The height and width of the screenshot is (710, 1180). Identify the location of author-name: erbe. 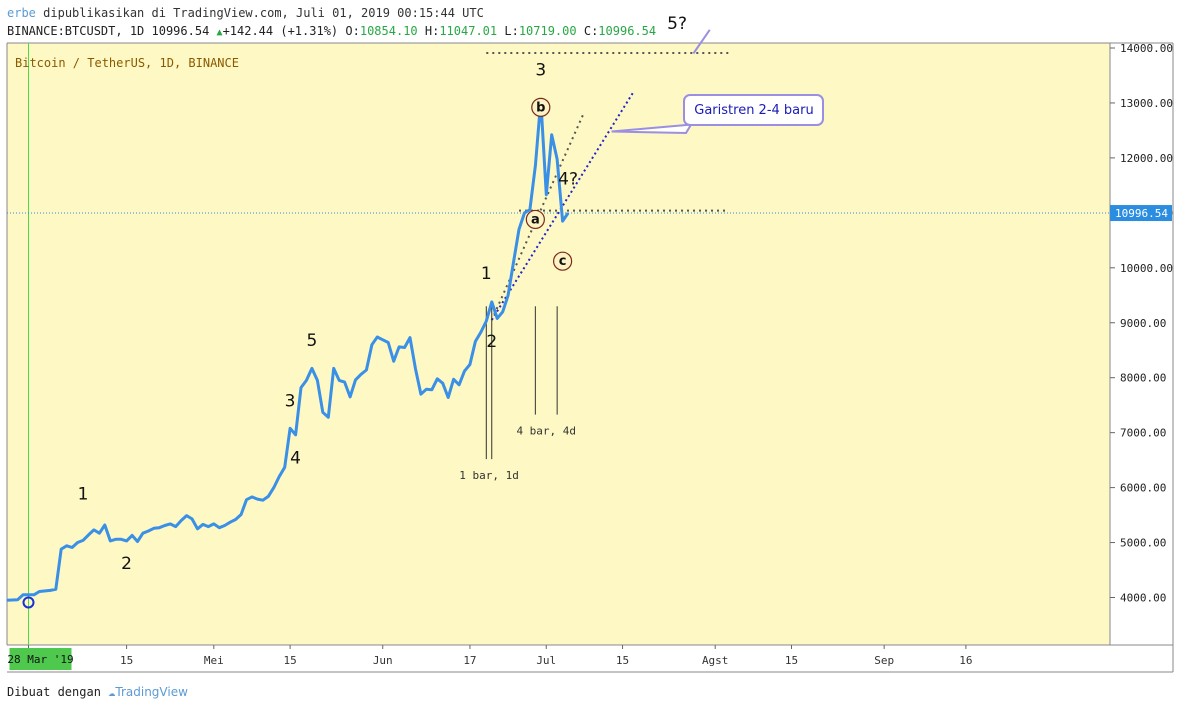
(21, 13).